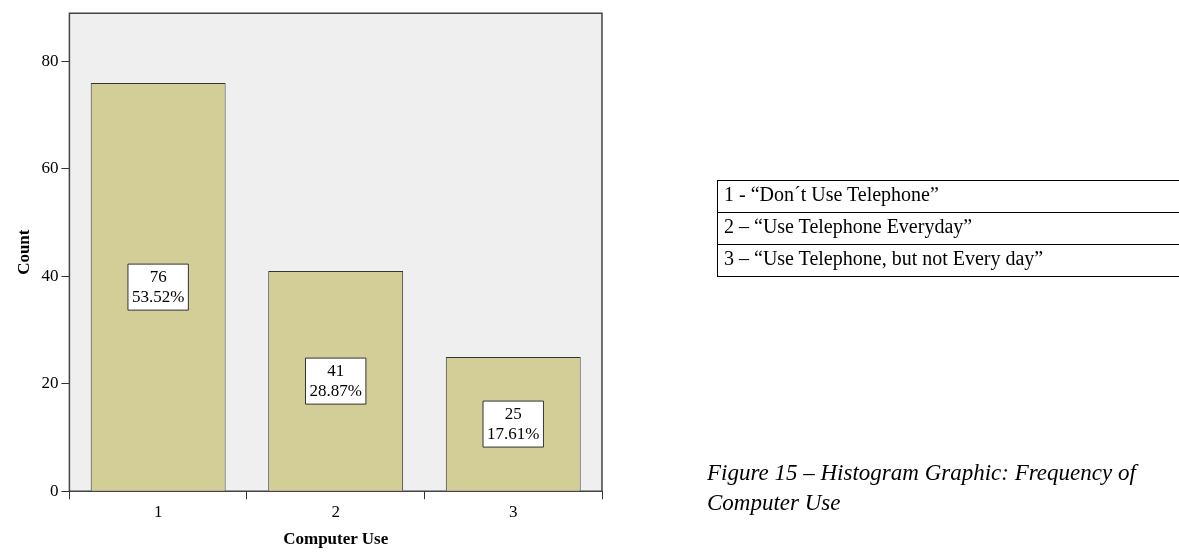 This screenshot has height=558, width=1179. What do you see at coordinates (335, 511) in the screenshot?
I see `x-tick-label: 2` at bounding box center [335, 511].